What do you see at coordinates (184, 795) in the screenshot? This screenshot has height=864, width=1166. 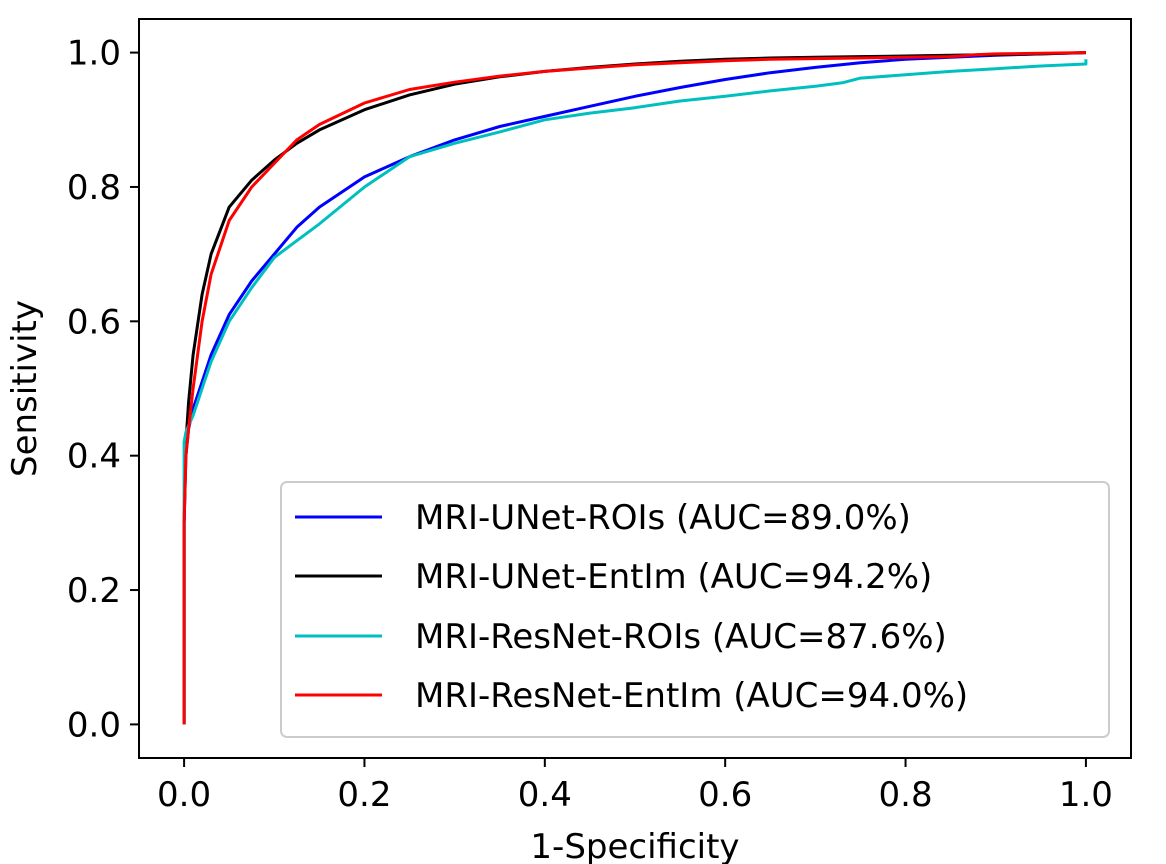 I see `x-tick-label: 0.0` at bounding box center [184, 795].